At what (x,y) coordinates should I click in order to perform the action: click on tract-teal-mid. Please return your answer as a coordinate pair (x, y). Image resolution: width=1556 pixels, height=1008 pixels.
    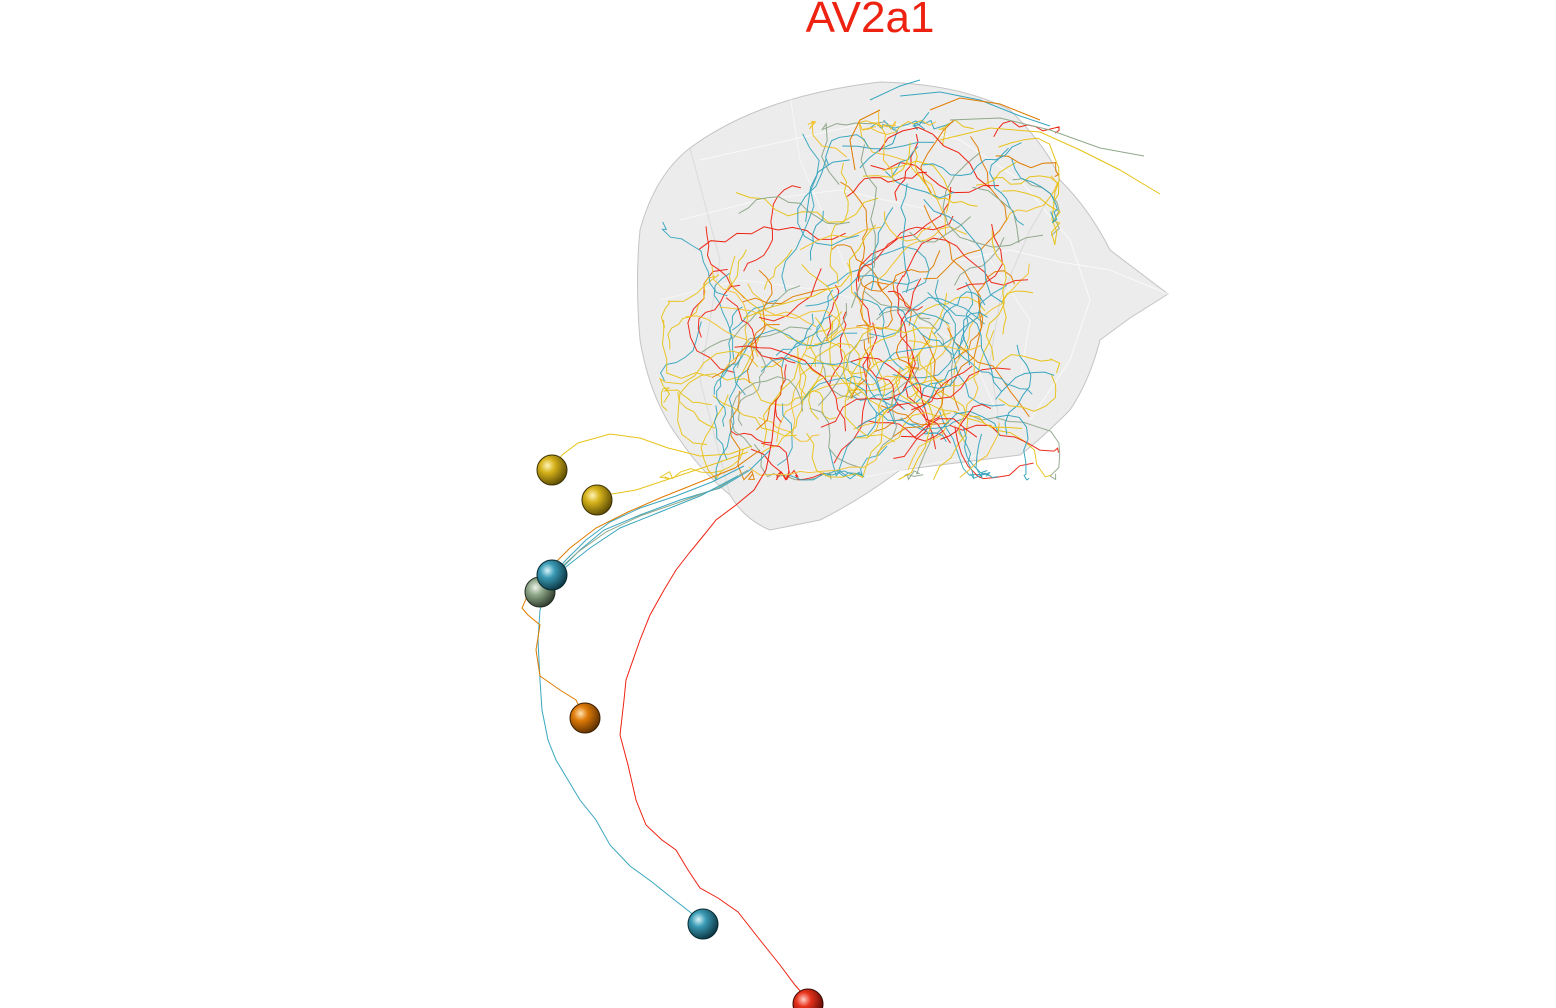
    Looking at the image, I should click on (650, 523).